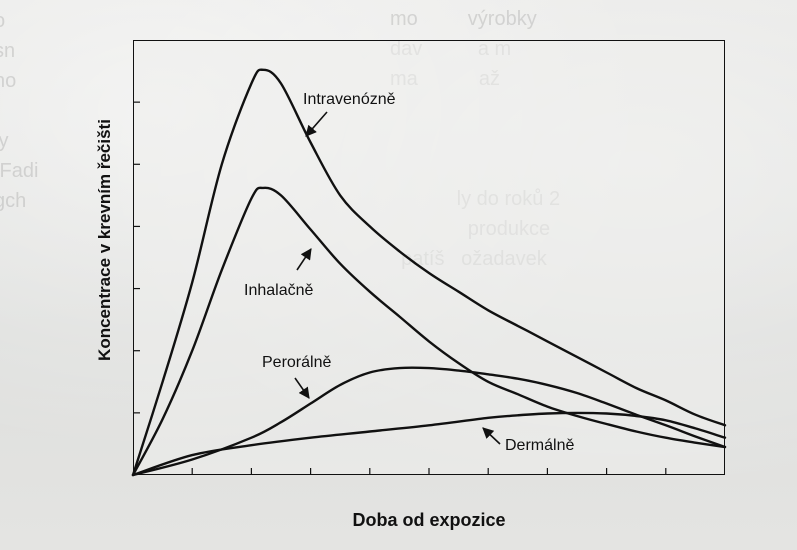 The height and width of the screenshot is (550, 797). Describe the element at coordinates (296, 362) in the screenshot. I see `annotation-label: Perorálně` at that location.